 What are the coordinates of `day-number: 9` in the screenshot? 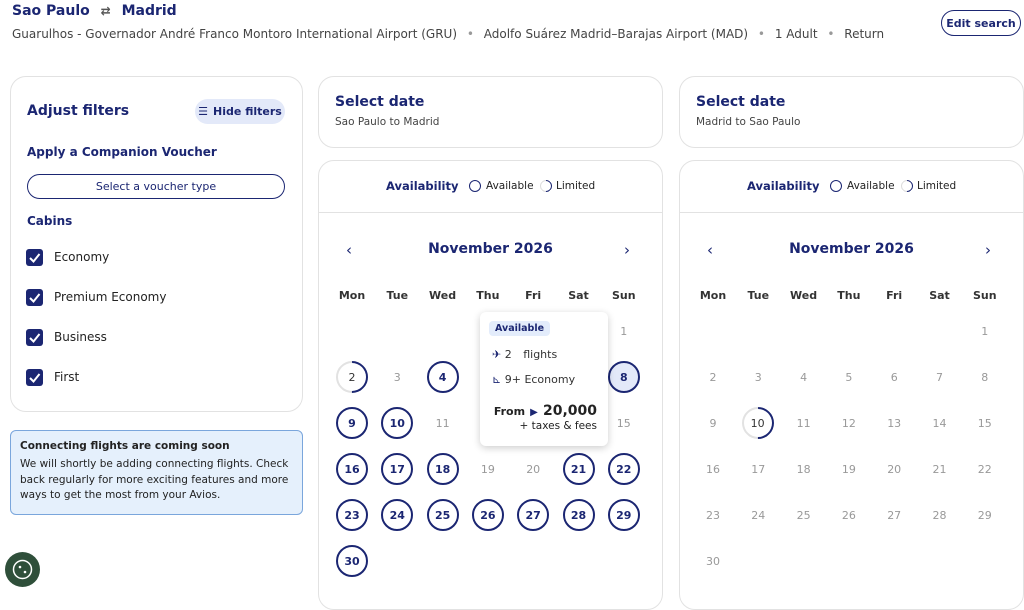 It's located at (352, 423).